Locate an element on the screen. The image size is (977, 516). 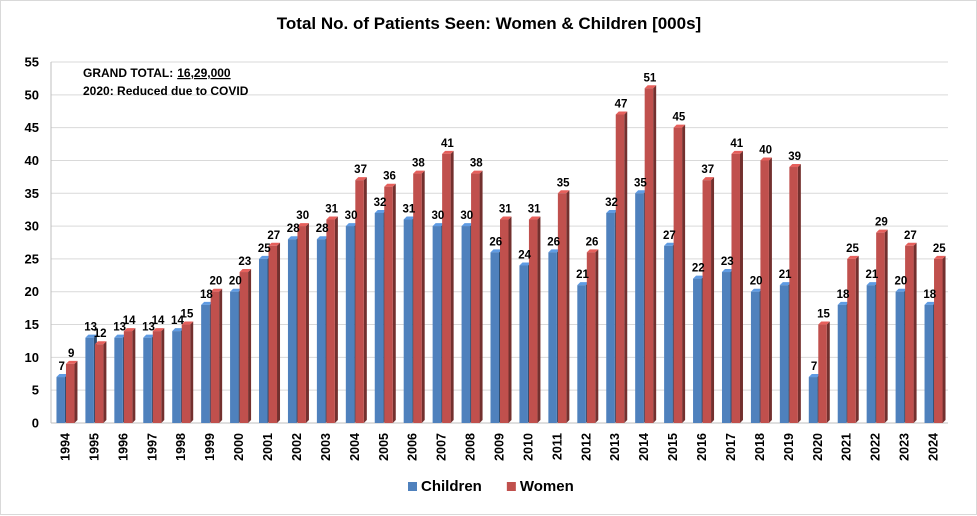
data-label-women: 47 is located at coordinates (621, 105).